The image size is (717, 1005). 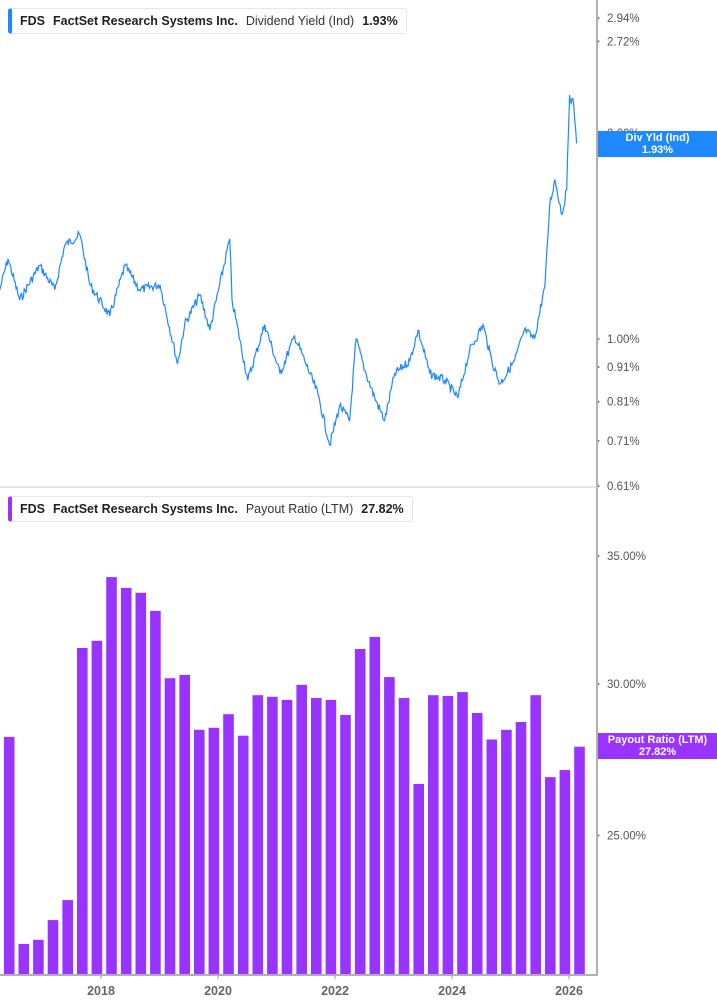 What do you see at coordinates (623, 403) in the screenshot?
I see `y-tick-label: 0.81%` at bounding box center [623, 403].